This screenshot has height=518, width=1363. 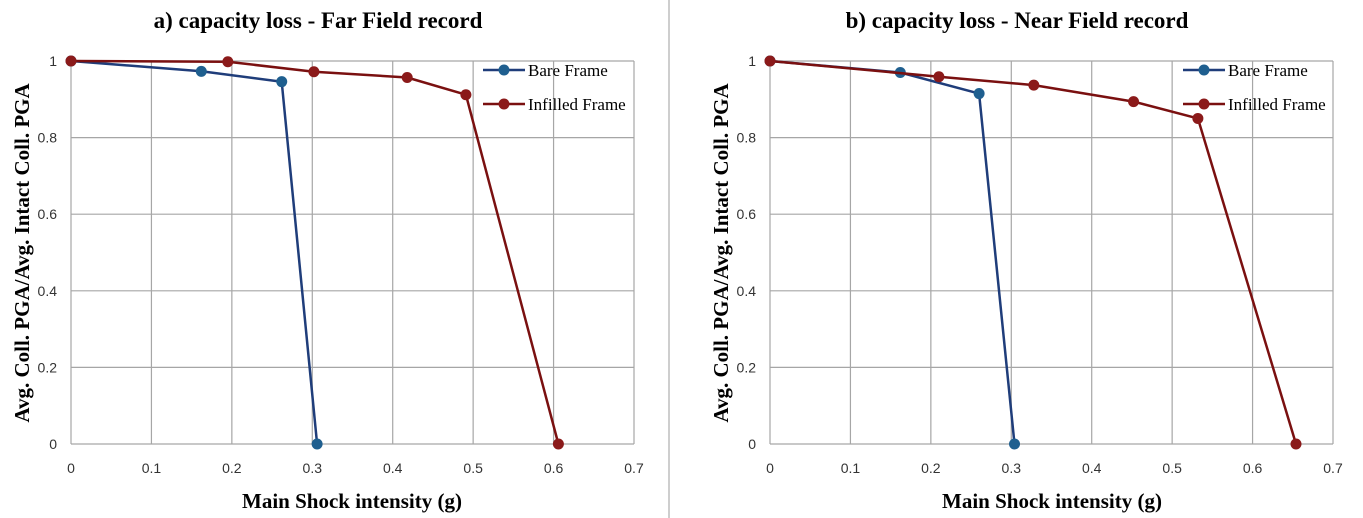 What do you see at coordinates (48, 138) in the screenshot?
I see `y-tick-label-a: 0.8` at bounding box center [48, 138].